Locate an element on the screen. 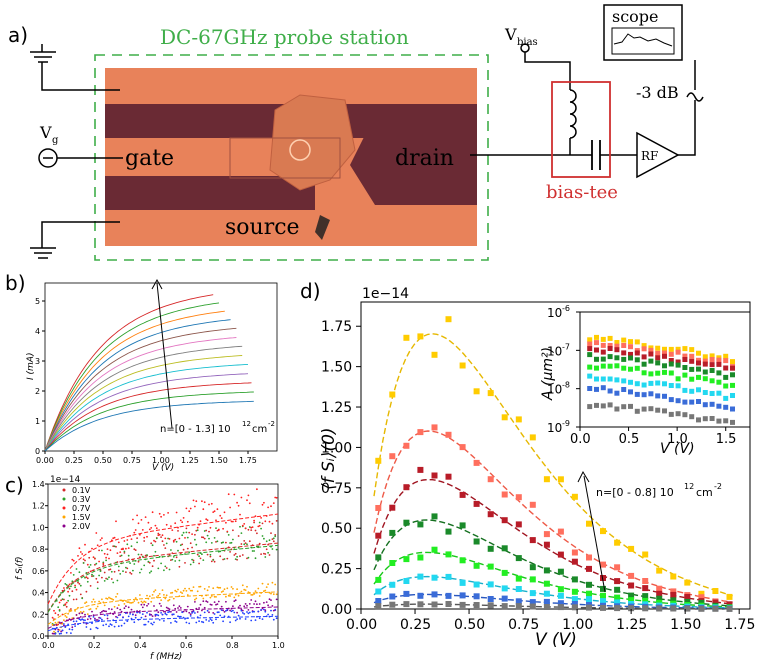 This screenshot has height=665, width=763. panel-d-ytick-label: 0.50 is located at coordinates (336, 529).